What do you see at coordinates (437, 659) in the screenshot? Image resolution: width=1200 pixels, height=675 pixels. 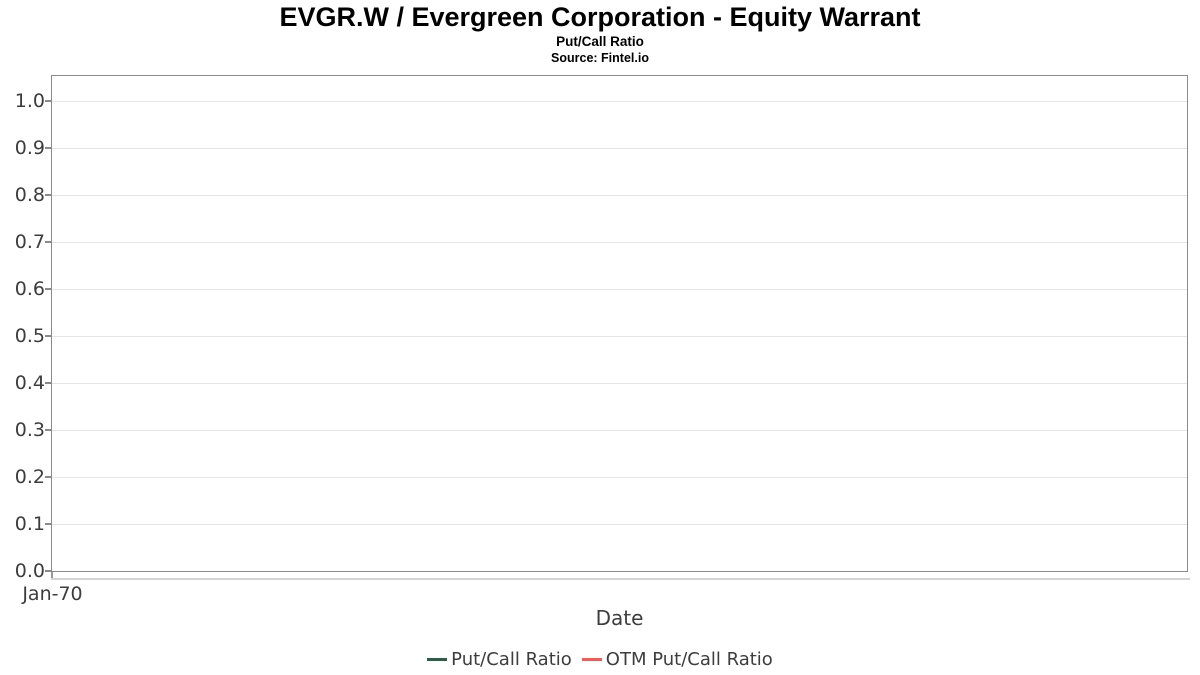 I see `put-call-ratio-line-swatch` at bounding box center [437, 659].